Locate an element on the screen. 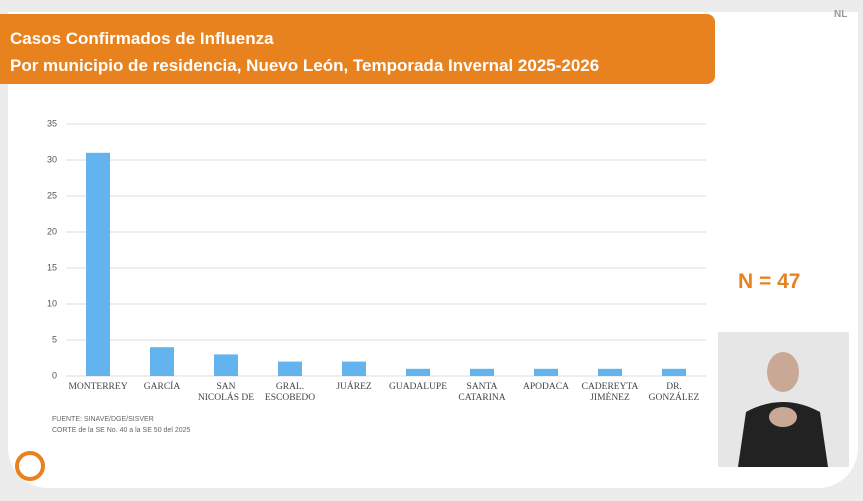 The height and width of the screenshot is (501, 863). y-tick-label: 5 is located at coordinates (54, 339).